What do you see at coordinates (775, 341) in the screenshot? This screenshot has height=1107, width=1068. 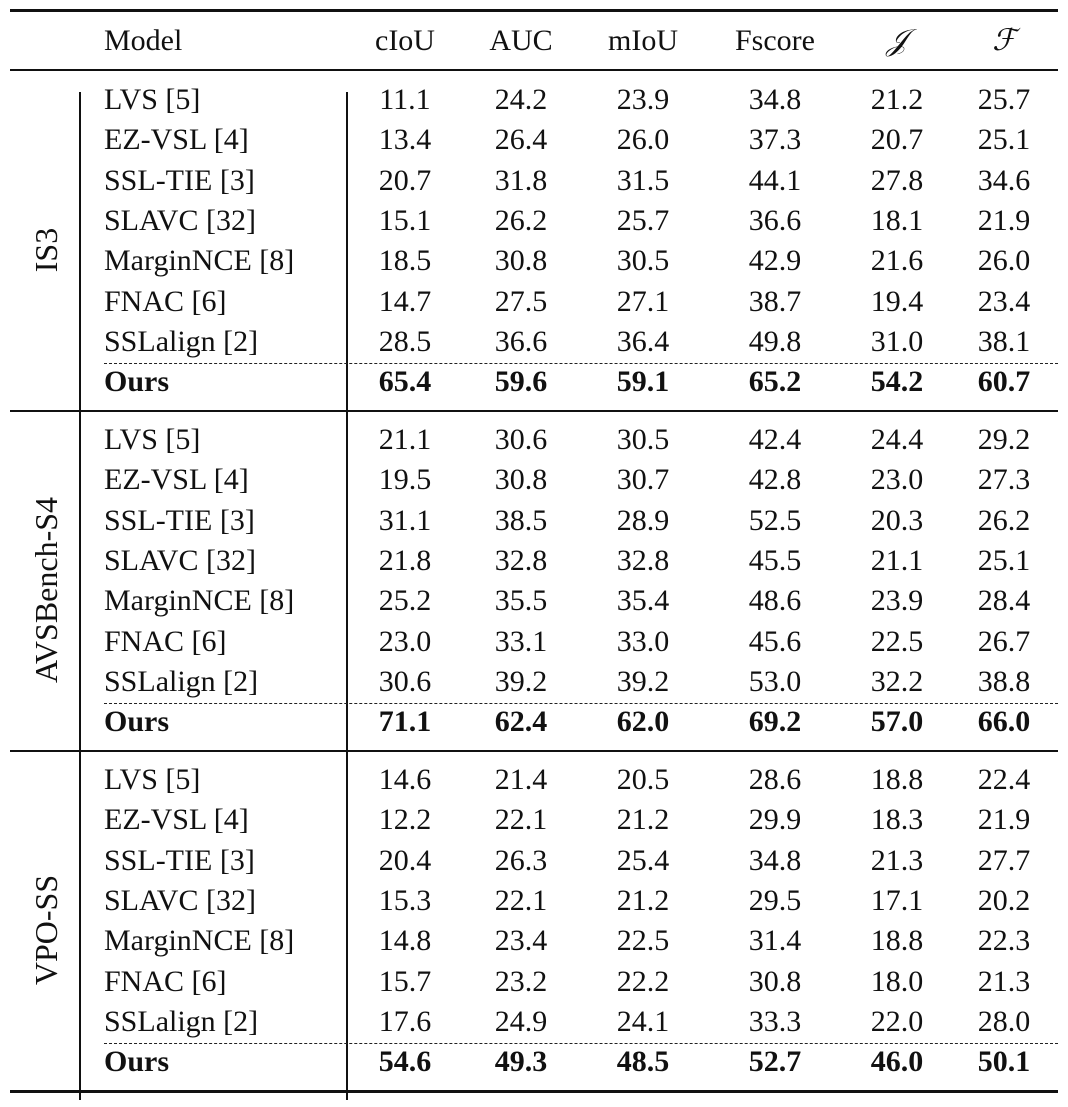 I see `metric-value: 49.8` at bounding box center [775, 341].